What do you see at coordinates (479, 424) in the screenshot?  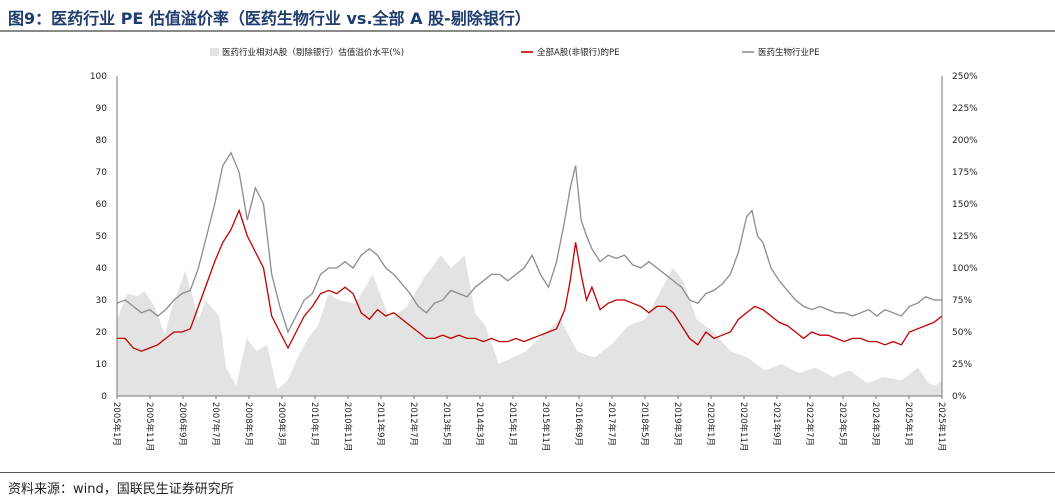 I see `x-axis-tick-label: 2014年3月` at bounding box center [479, 424].